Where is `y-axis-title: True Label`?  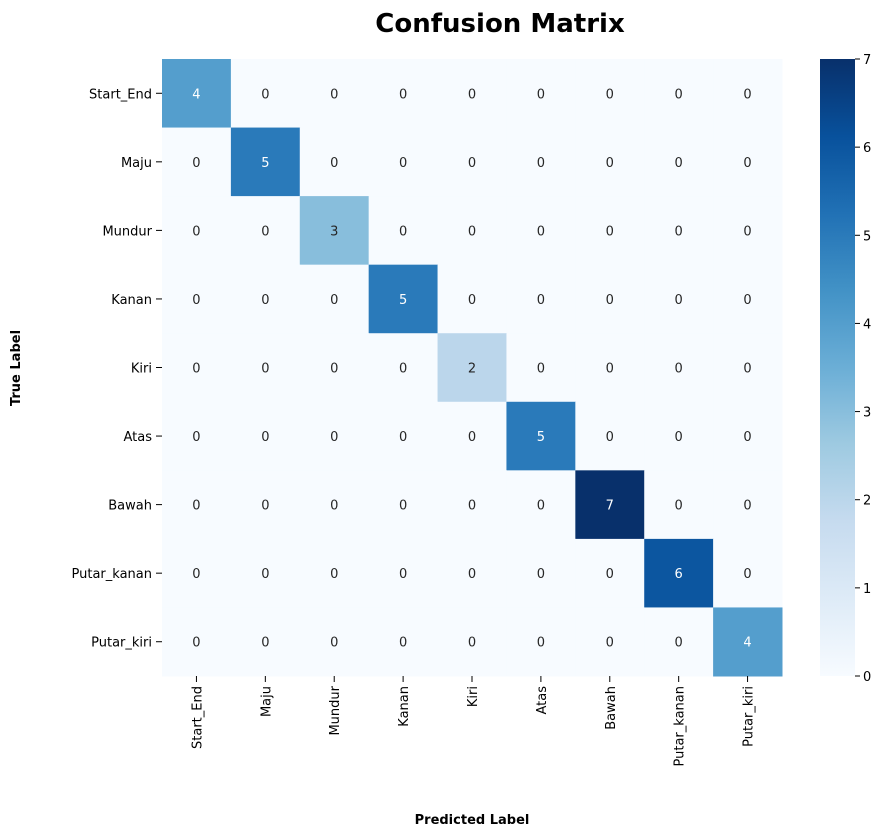
y-axis-title: True Label is located at coordinates (16, 368).